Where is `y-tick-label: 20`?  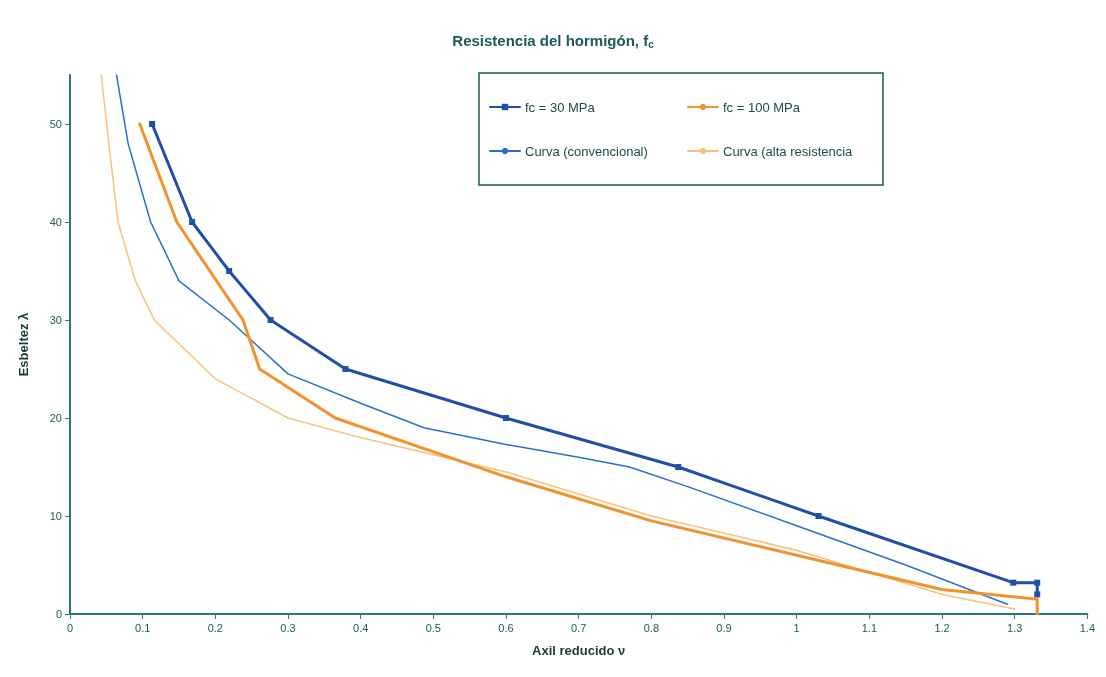 y-tick-label: 20 is located at coordinates (55, 418).